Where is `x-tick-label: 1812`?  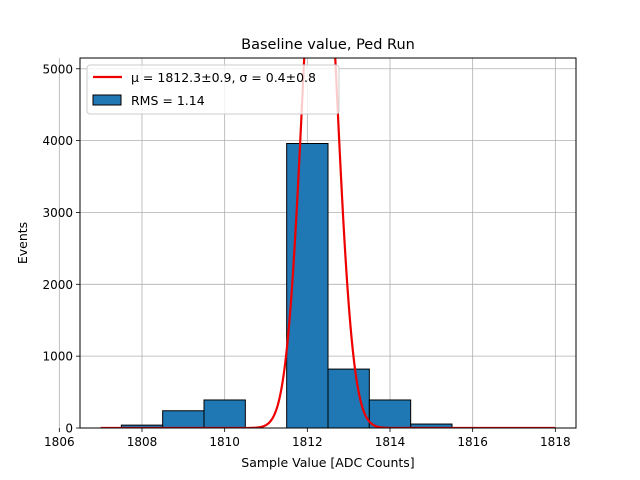
x-tick-label: 1812 is located at coordinates (307, 442).